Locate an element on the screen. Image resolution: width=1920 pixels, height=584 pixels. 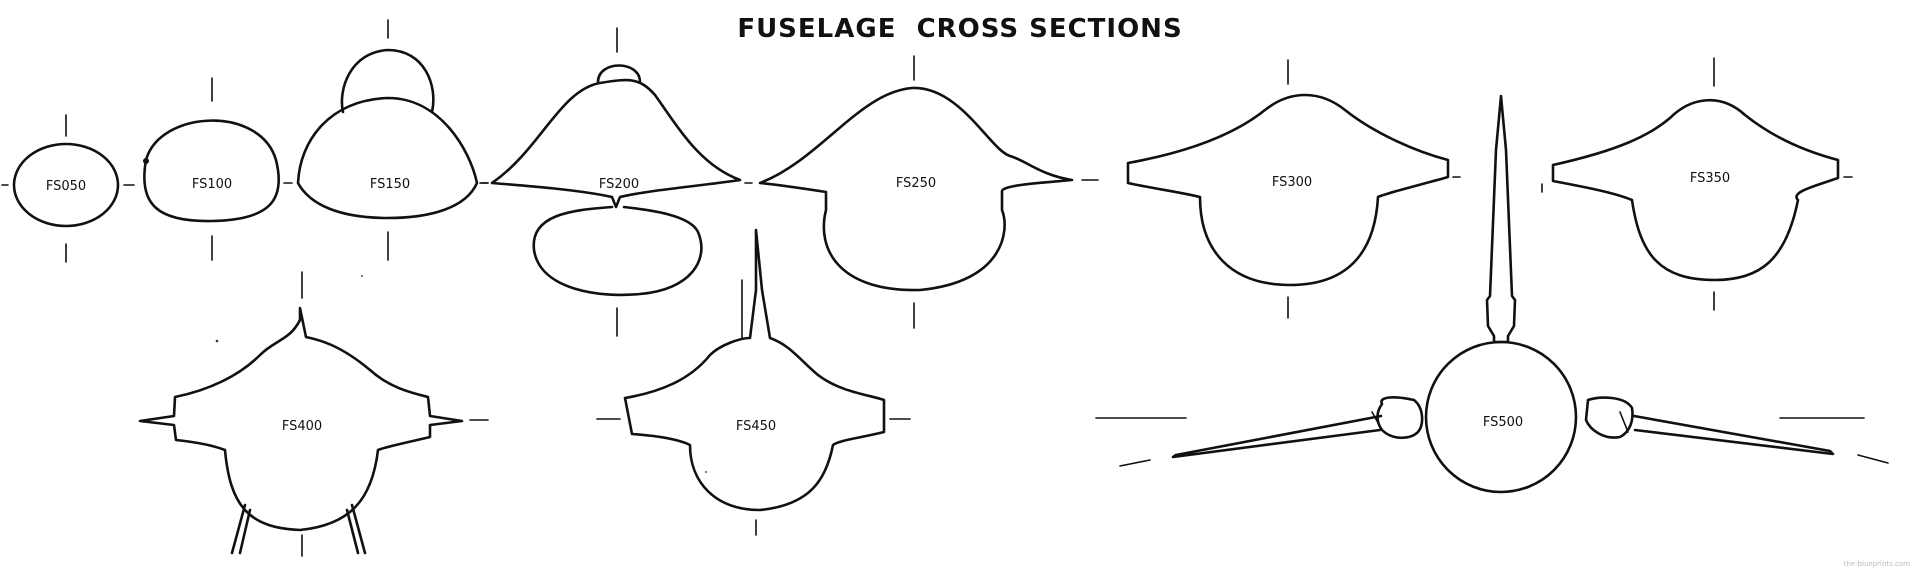
section-fs300: FS300 is located at coordinates (1293, 189).